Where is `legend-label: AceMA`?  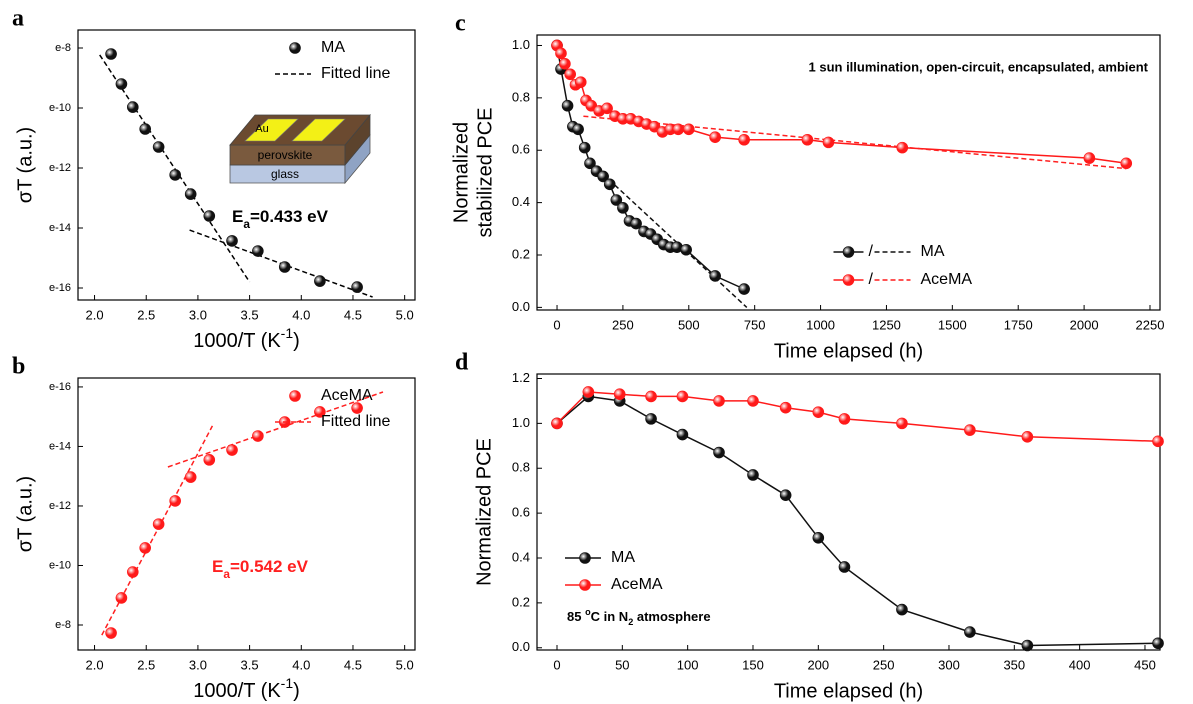 legend-label: AceMA is located at coordinates (637, 584).